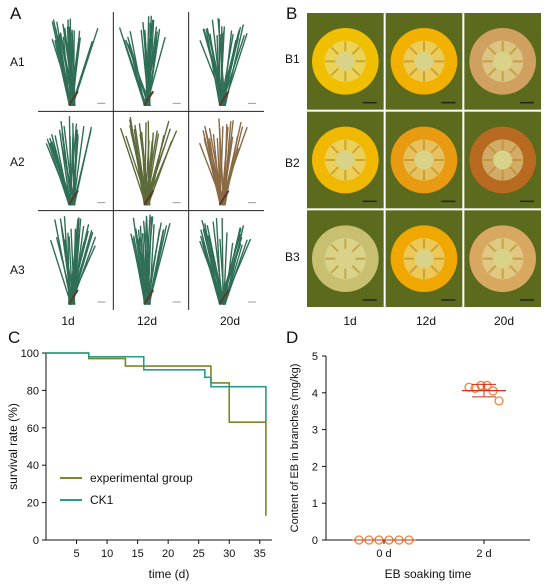 The image size is (550, 587). Describe the element at coordinates (295, 448) in the screenshot. I see `y-axis-label: Content of EB in branches (mg/kg)` at that location.